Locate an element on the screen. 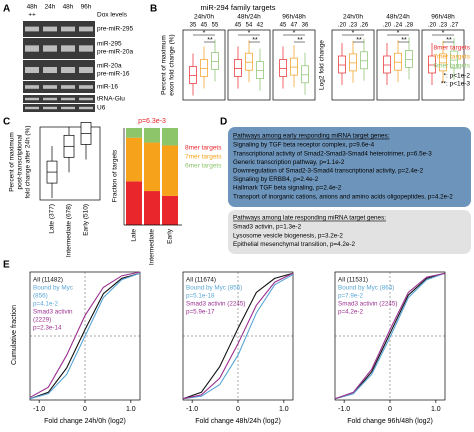 The width and height of the screenshot is (474, 432). legend-entry: Bound by Myc (864) is located at coordinates (366, 288).